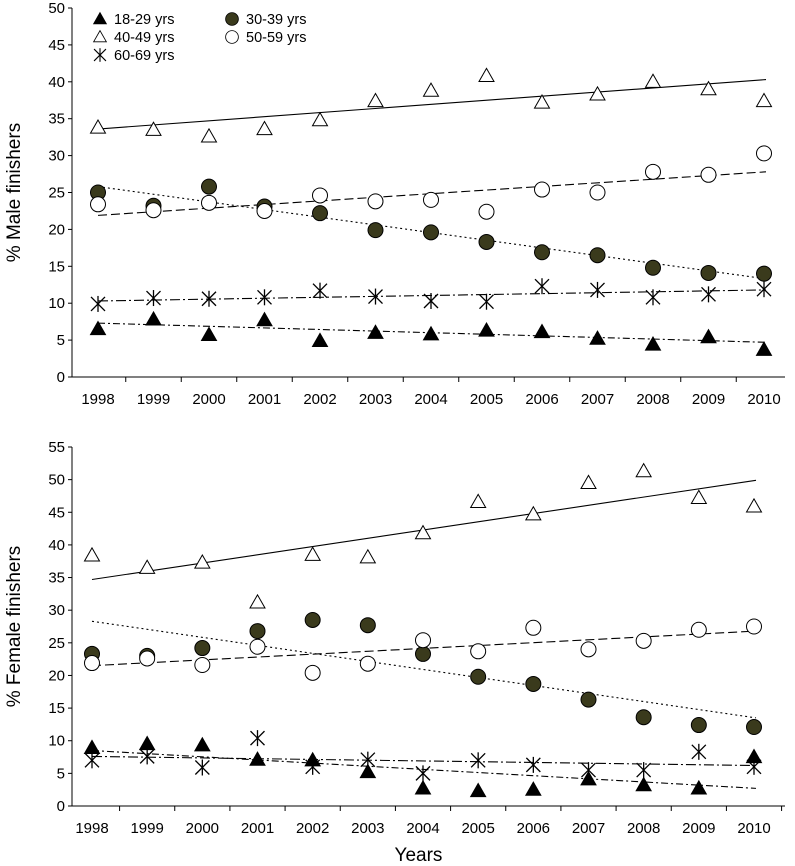 The image size is (795, 866). What do you see at coordinates (56, 480) in the screenshot?
I see `y-tick-label: 50` at bounding box center [56, 480].